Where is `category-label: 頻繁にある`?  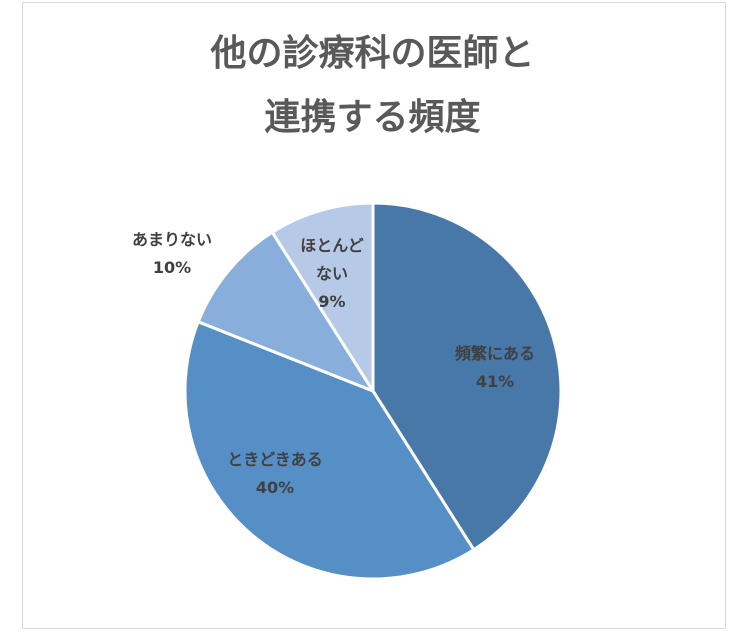
category-label: 頻繁にある is located at coordinates (494, 353).